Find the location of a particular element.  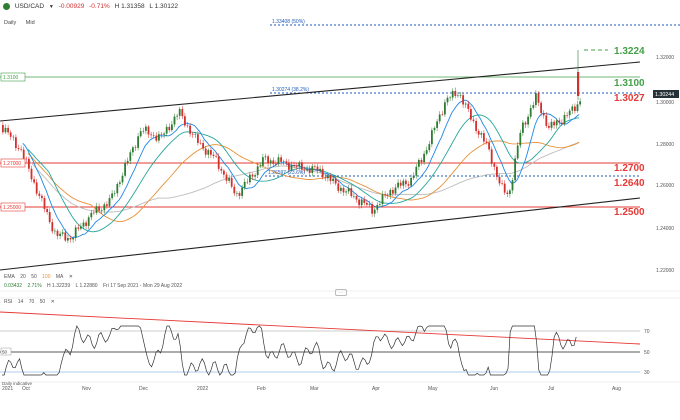

timeframe-selector: Daily is located at coordinates (10, 23).